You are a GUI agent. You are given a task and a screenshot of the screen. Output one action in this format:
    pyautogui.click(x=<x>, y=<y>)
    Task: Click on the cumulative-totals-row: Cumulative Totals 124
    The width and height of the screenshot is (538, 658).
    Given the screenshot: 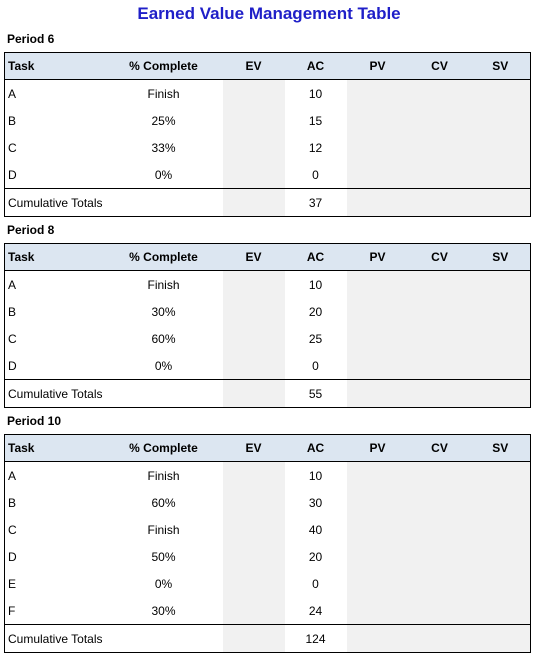 What is the action you would take?
    pyautogui.click(x=267, y=638)
    